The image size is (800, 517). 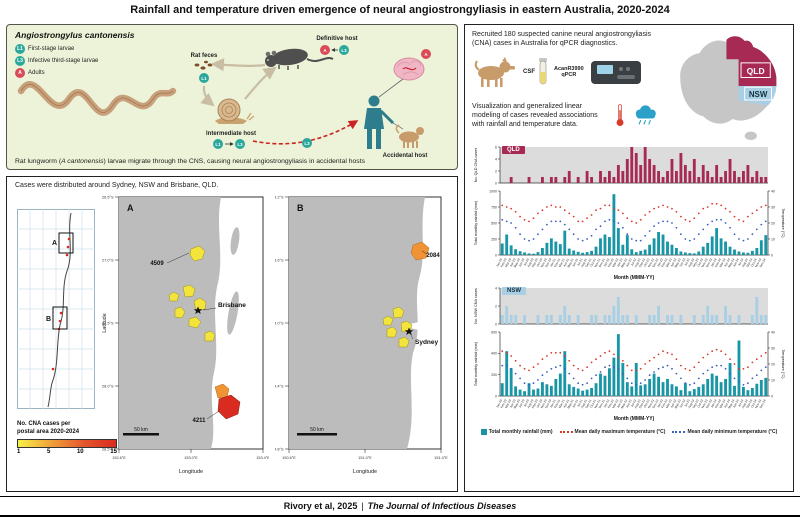 I want to click on svg-text: 33.2°S, so click(x=279, y=198).